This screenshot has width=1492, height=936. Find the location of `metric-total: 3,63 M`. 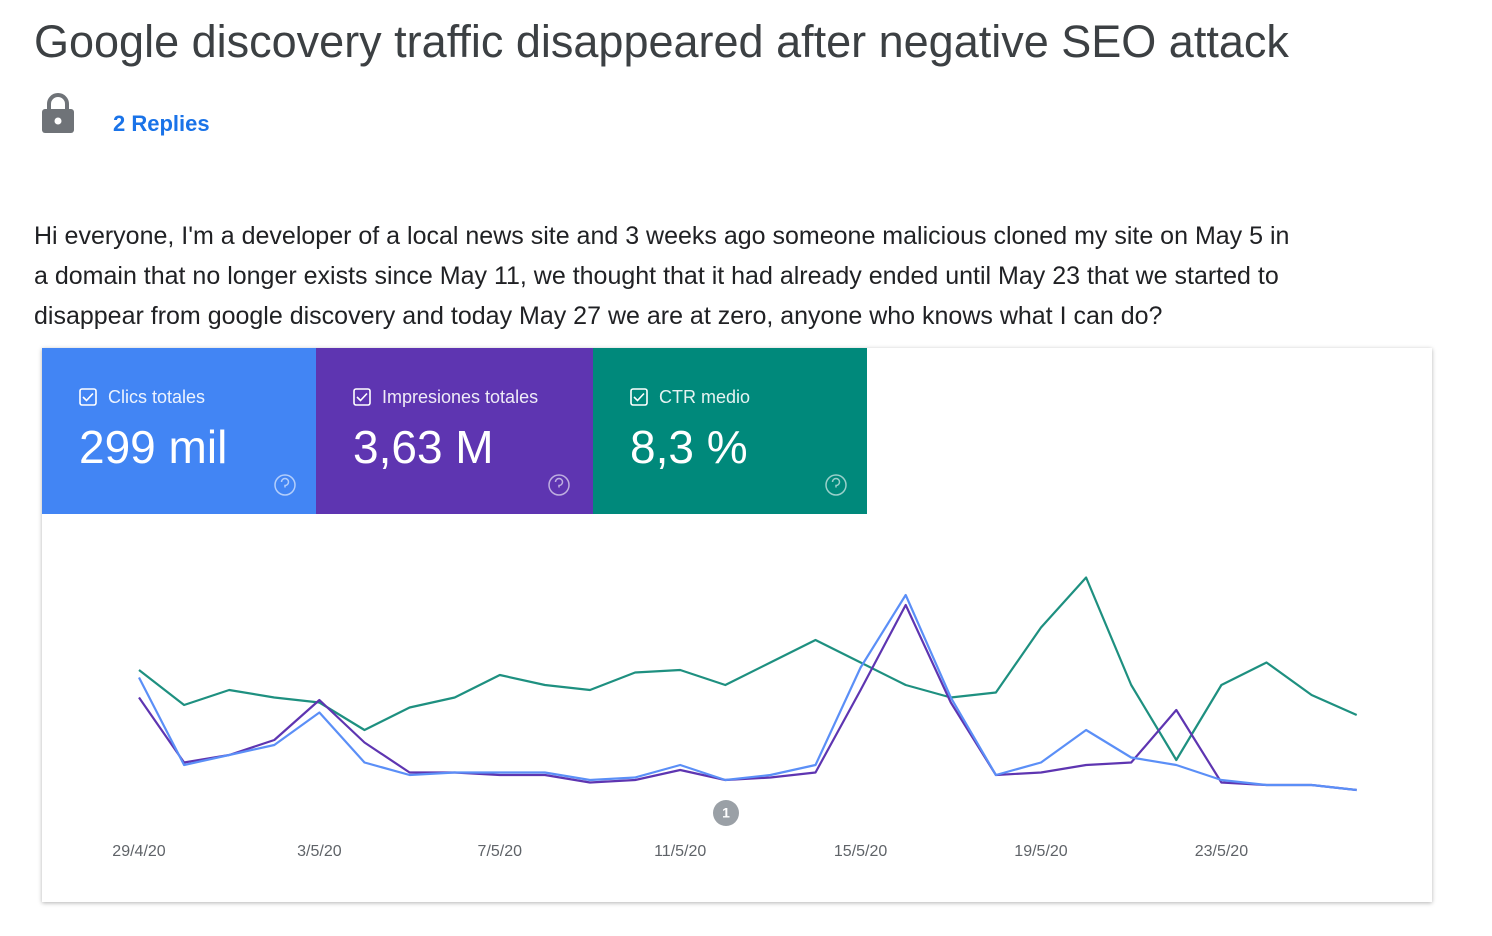

metric-total: 3,63 M is located at coordinates (423, 447).